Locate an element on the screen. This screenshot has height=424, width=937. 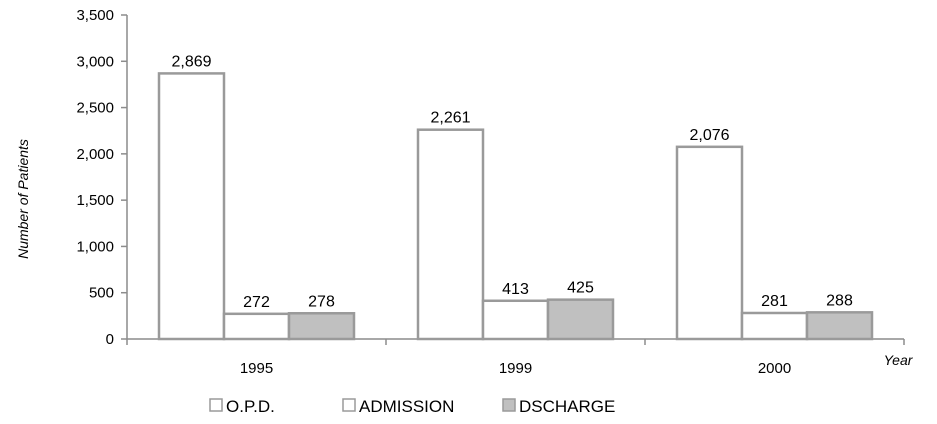
y-tick-label: 0 is located at coordinates (110, 339).